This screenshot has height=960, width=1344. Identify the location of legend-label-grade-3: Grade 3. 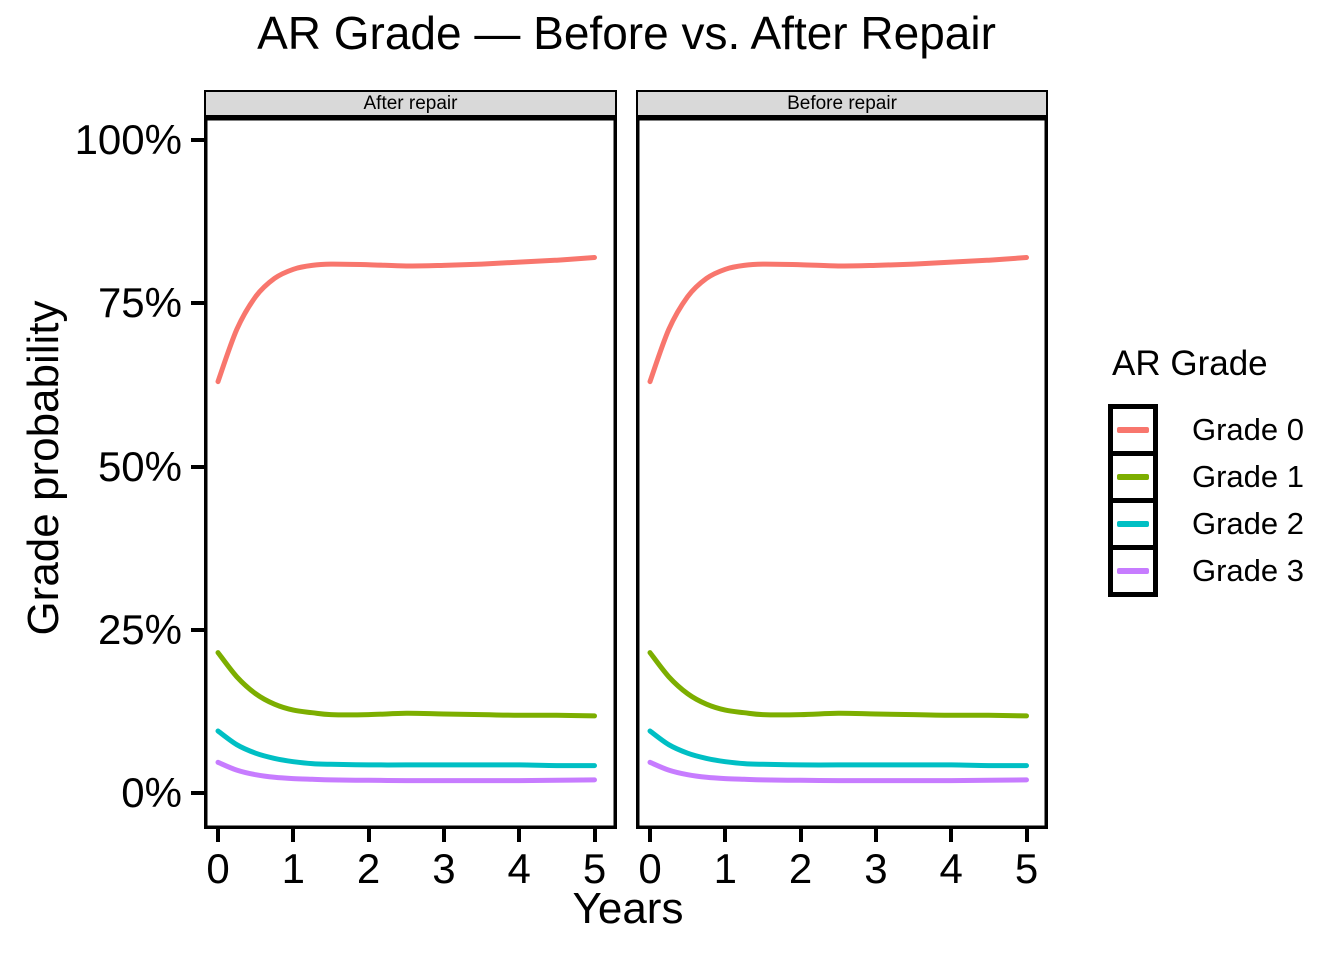
(1248, 570).